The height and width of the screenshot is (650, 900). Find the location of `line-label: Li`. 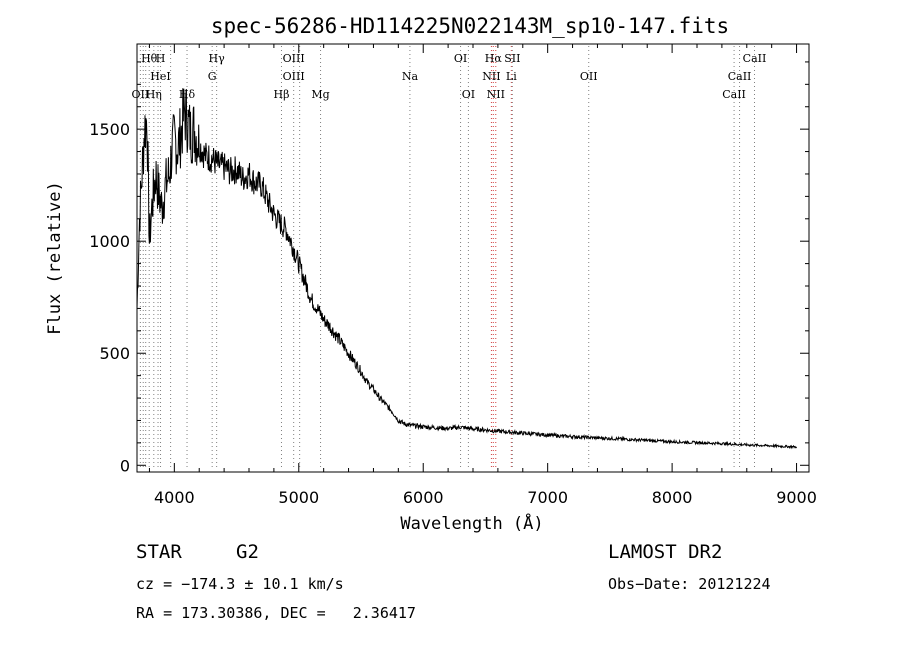

line-label: Li is located at coordinates (511, 76).